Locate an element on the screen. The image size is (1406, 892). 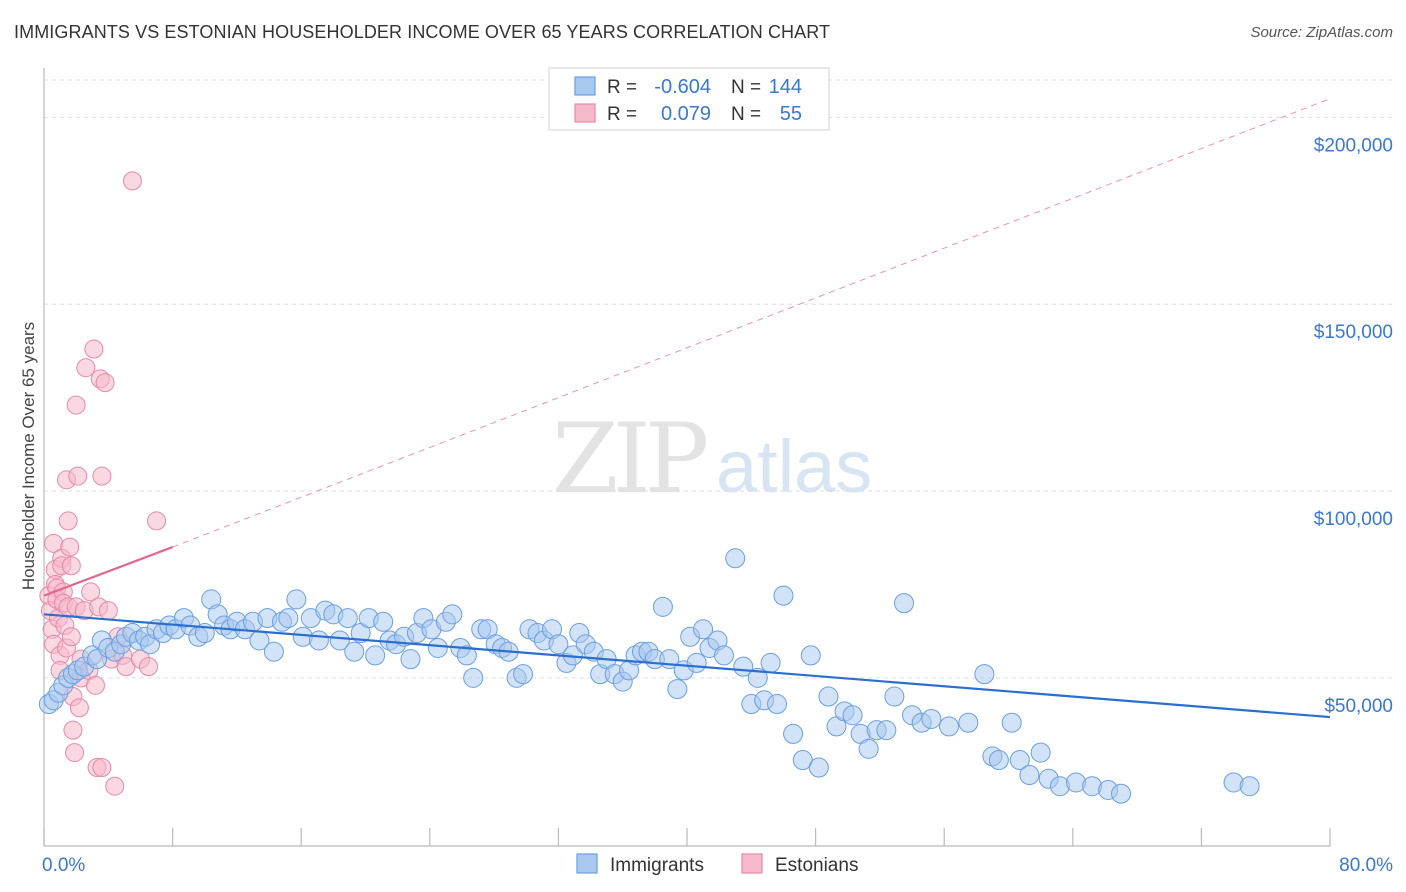
legend-r-label-2: R = is located at coordinates (622, 114).